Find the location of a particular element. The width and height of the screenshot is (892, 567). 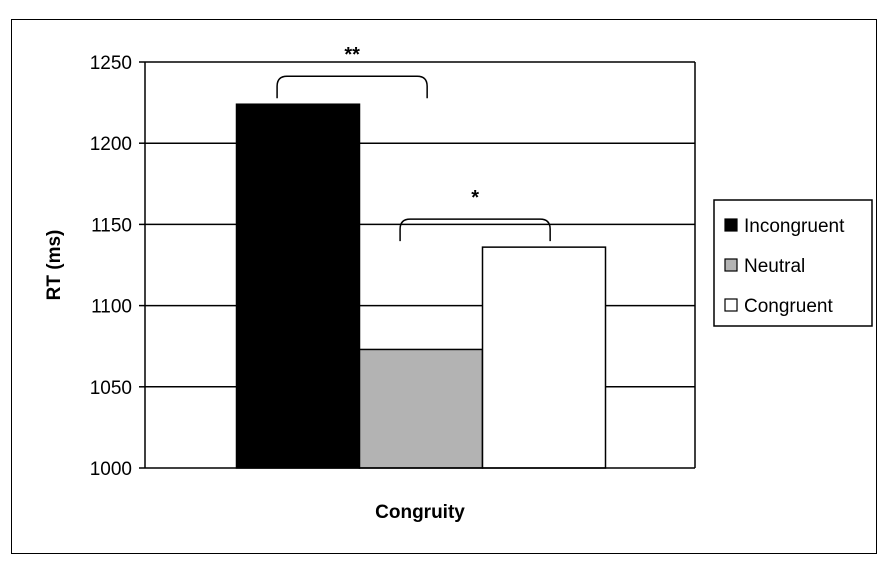

y-tick-label: 1100 is located at coordinates (111, 307).